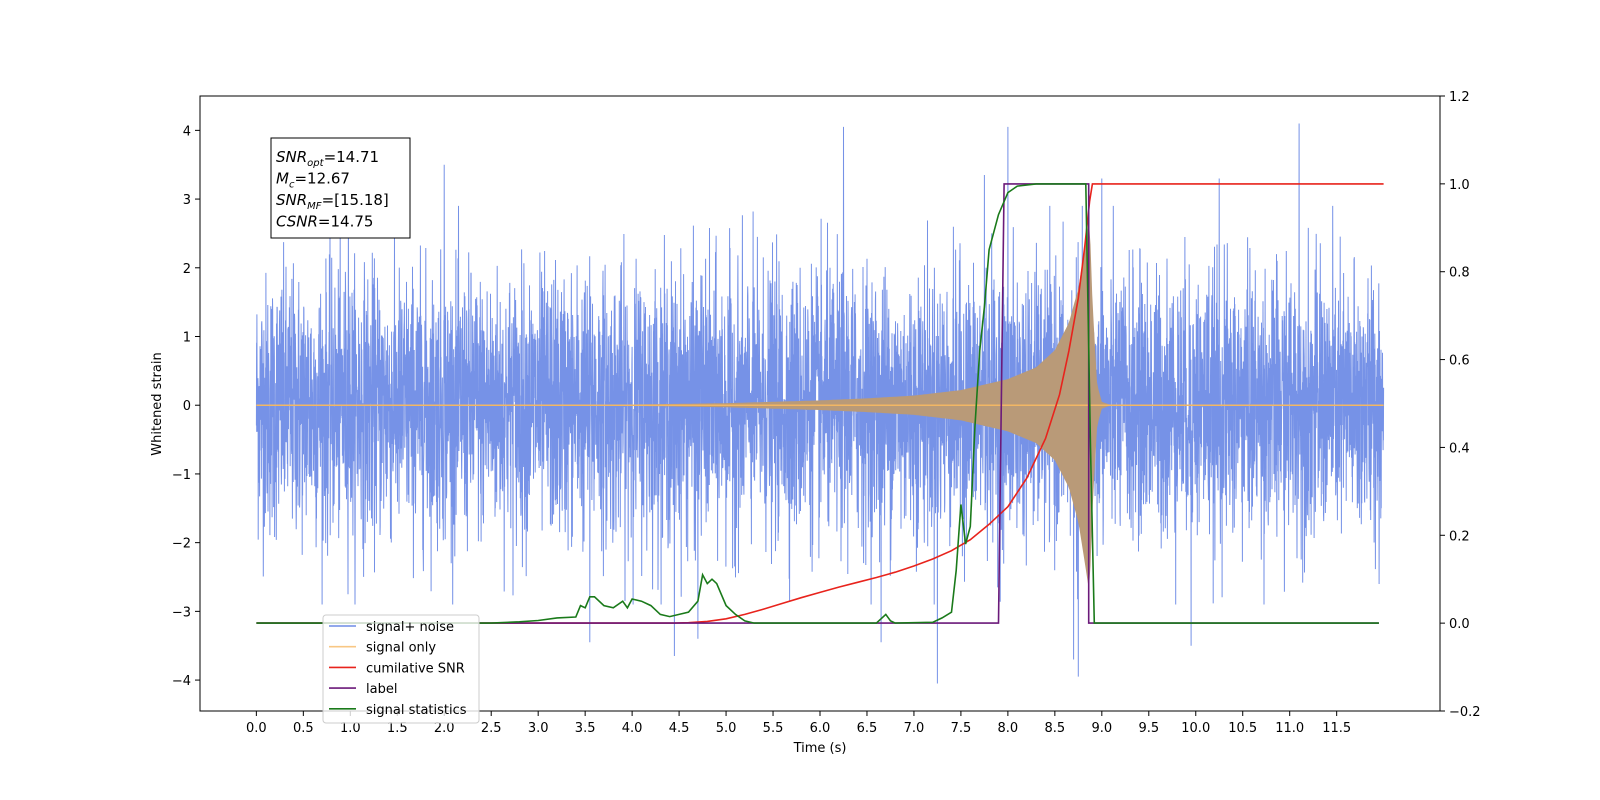 The width and height of the screenshot is (1600, 800). I want to click on x-tick-label: 9.5, so click(1148, 728).